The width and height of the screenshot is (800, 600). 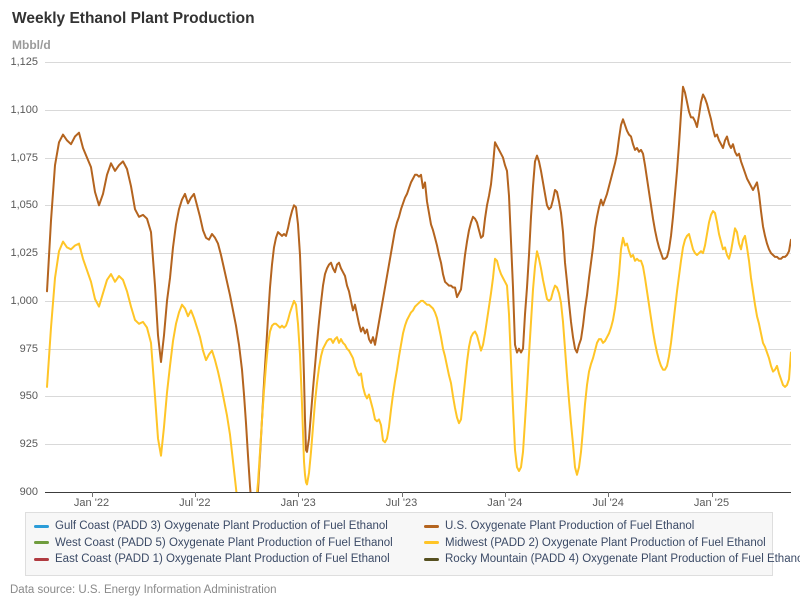 I want to click on y-tick-label: 925, so click(x=28, y=444).